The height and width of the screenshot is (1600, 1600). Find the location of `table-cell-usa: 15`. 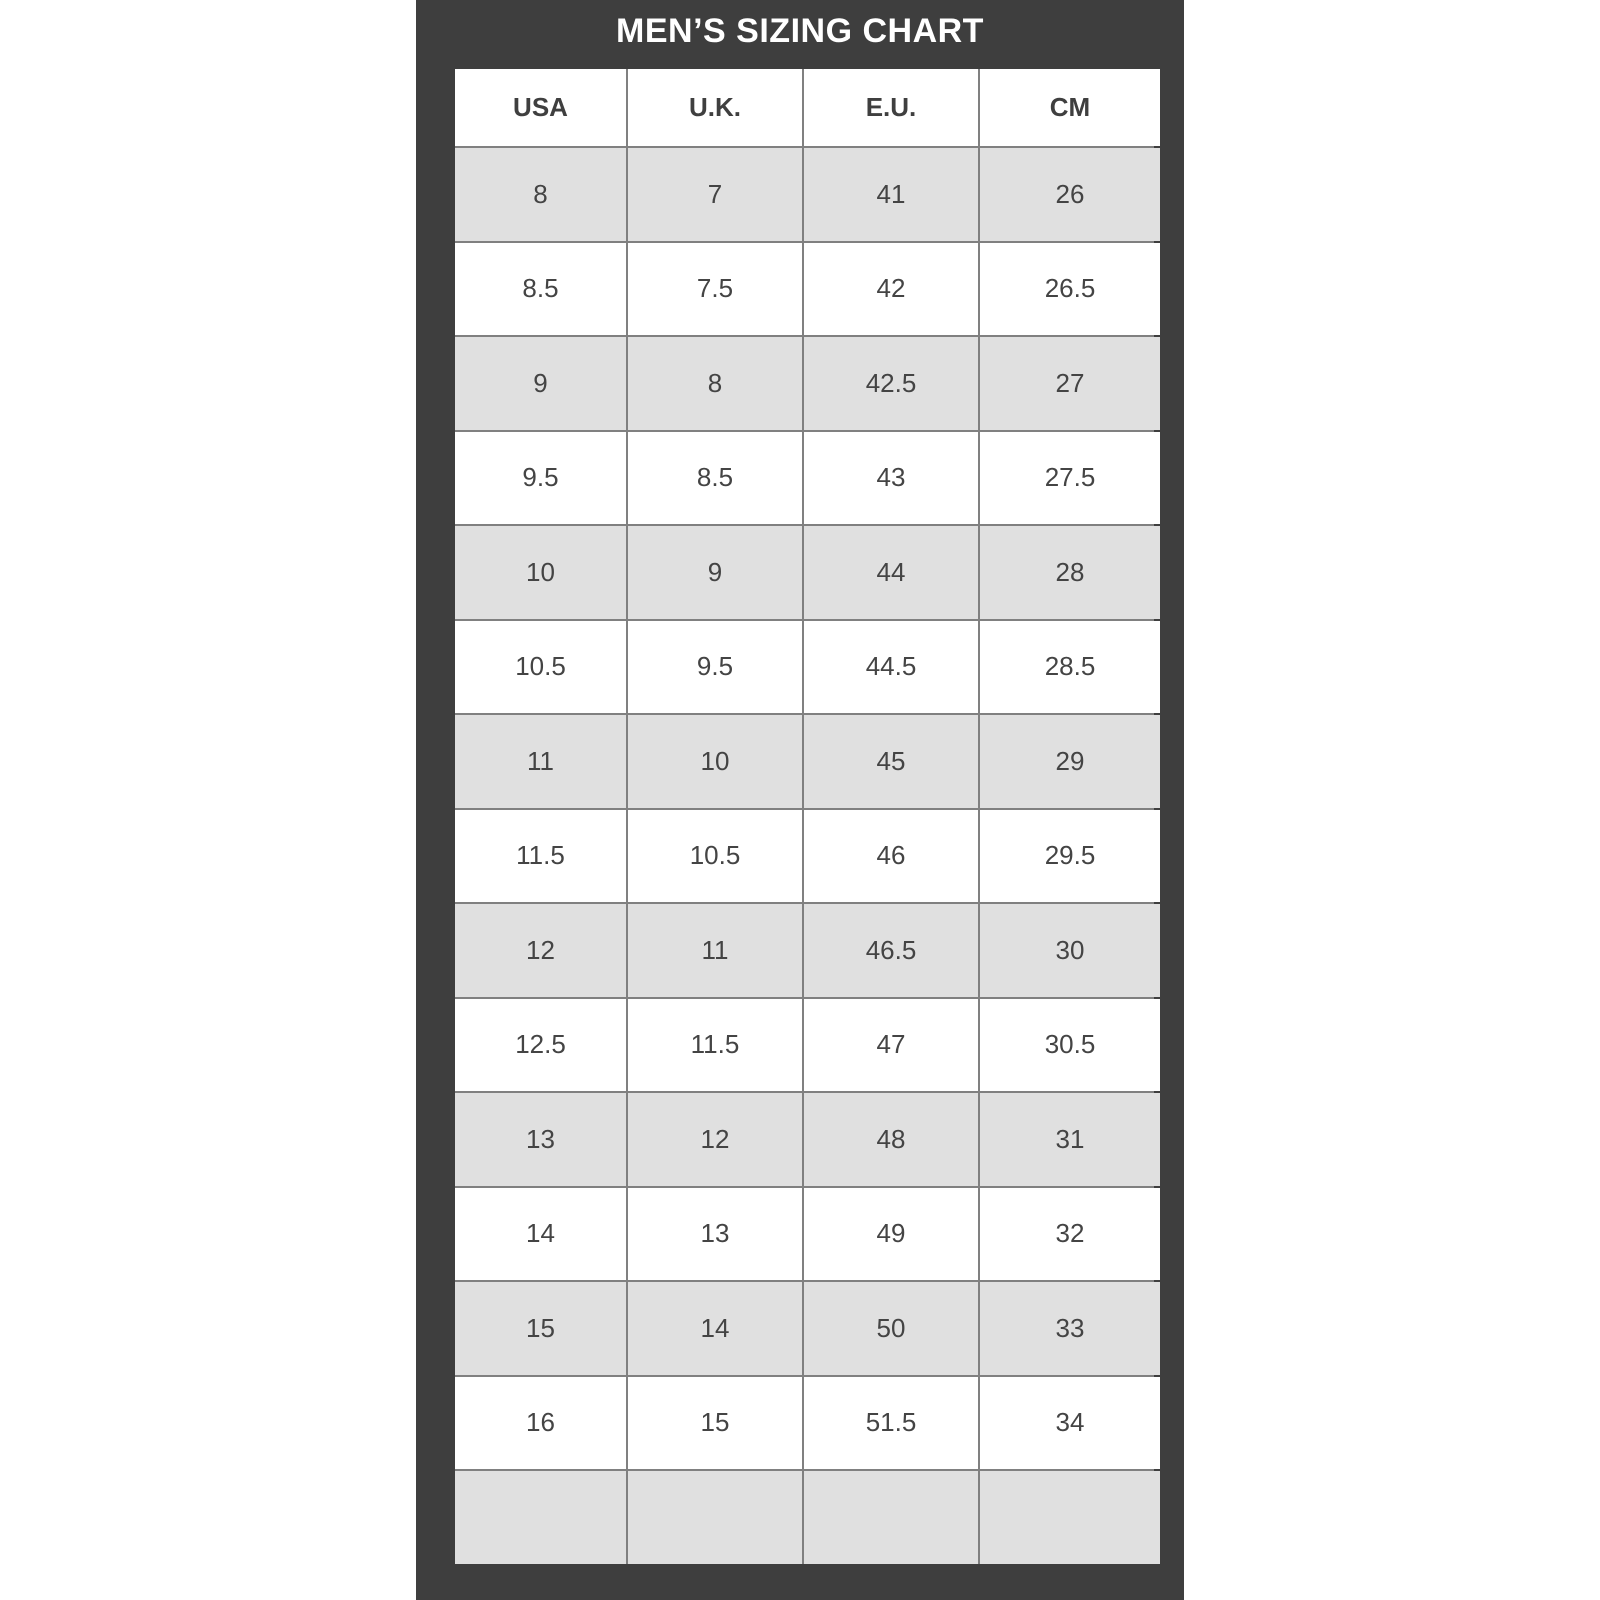

table-cell-usa: 15 is located at coordinates (540, 1328).